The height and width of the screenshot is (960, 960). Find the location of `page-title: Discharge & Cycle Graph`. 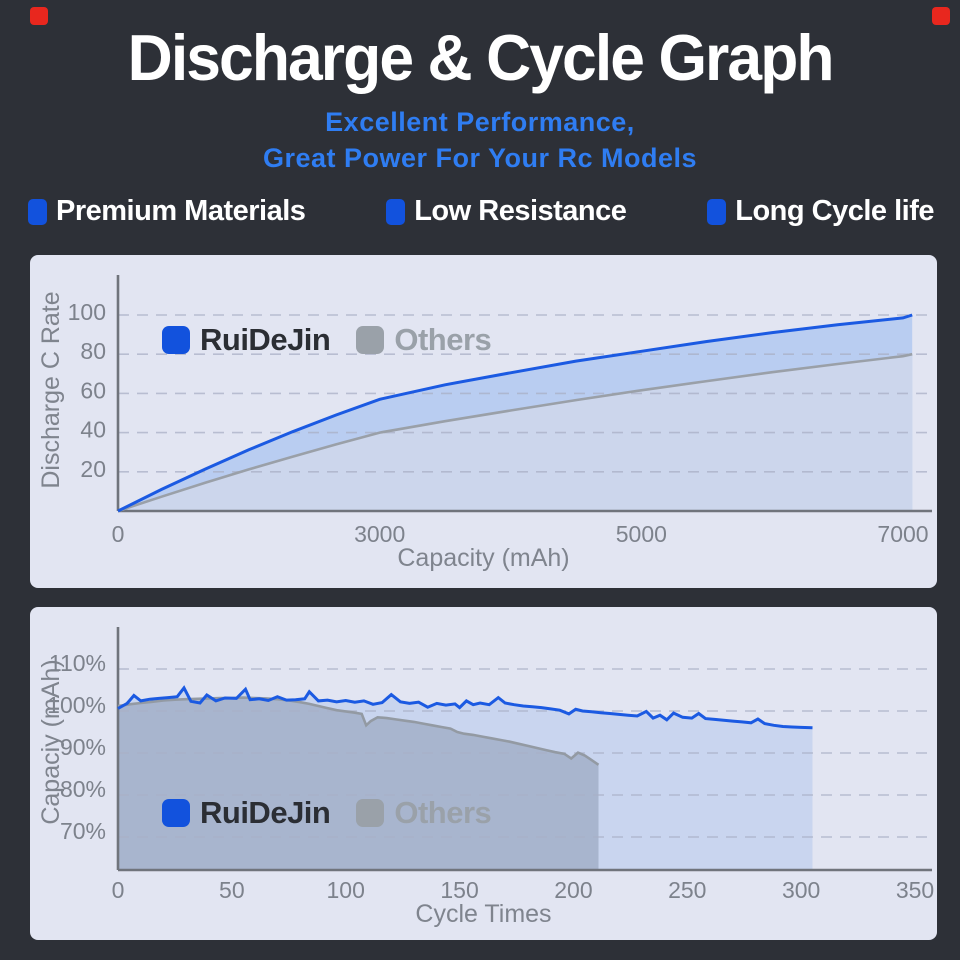

page-title: Discharge & Cycle Graph is located at coordinates (480, 57).